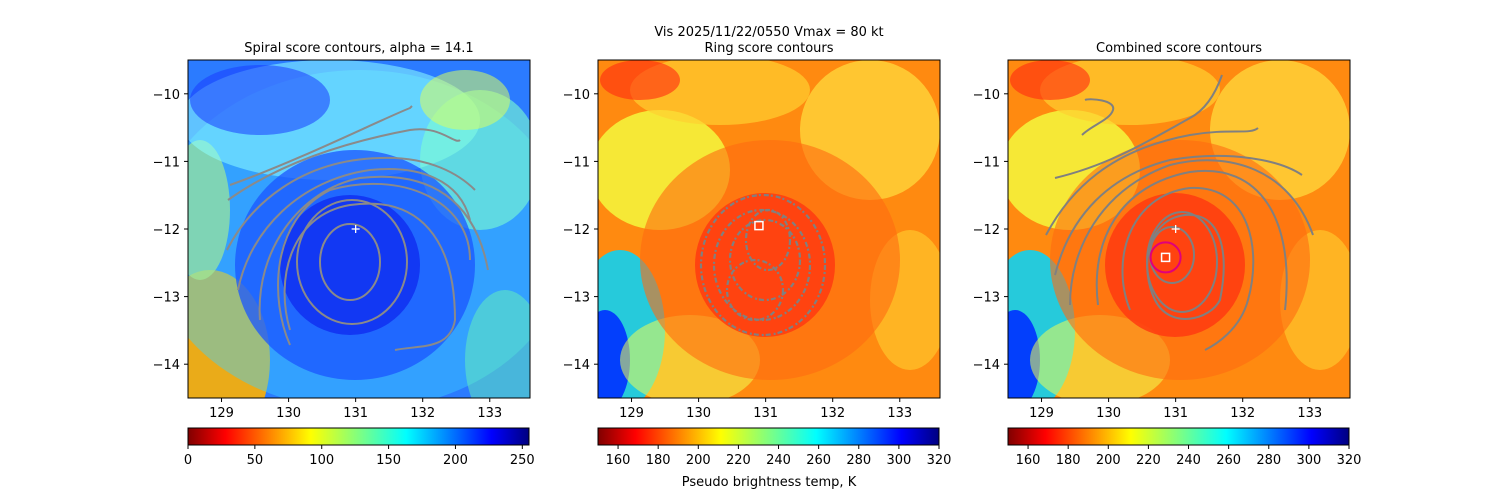 This screenshot has height=500, width=1500. Describe the element at coordinates (188, 460) in the screenshot. I see `colorbar-tick-label: 0` at that location.